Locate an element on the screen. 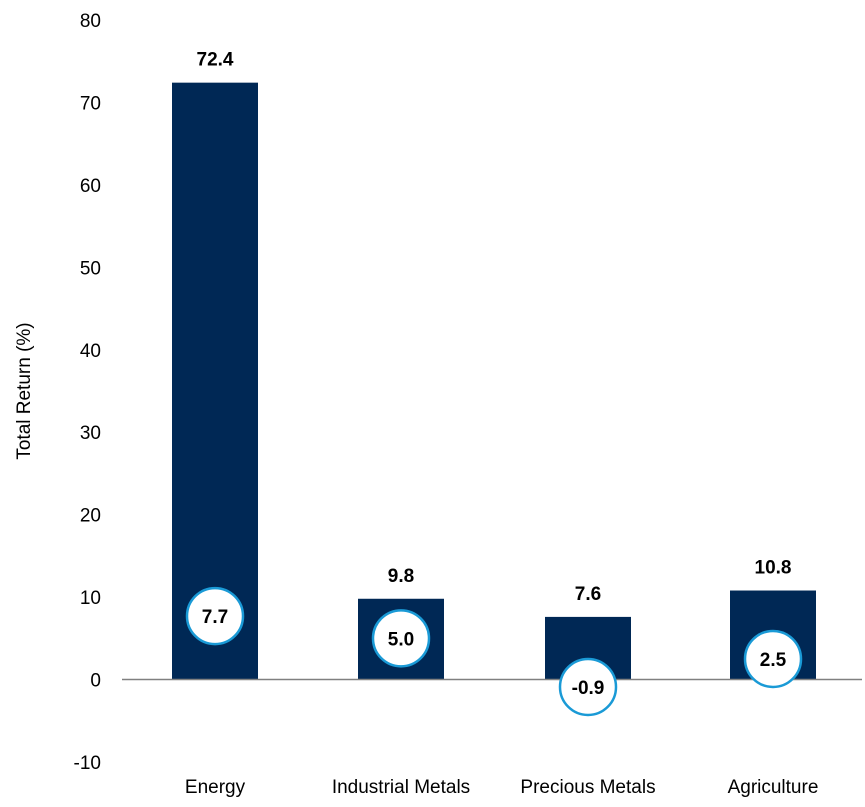 The height and width of the screenshot is (807, 865). category-label: Industrial Metals is located at coordinates (401, 787).